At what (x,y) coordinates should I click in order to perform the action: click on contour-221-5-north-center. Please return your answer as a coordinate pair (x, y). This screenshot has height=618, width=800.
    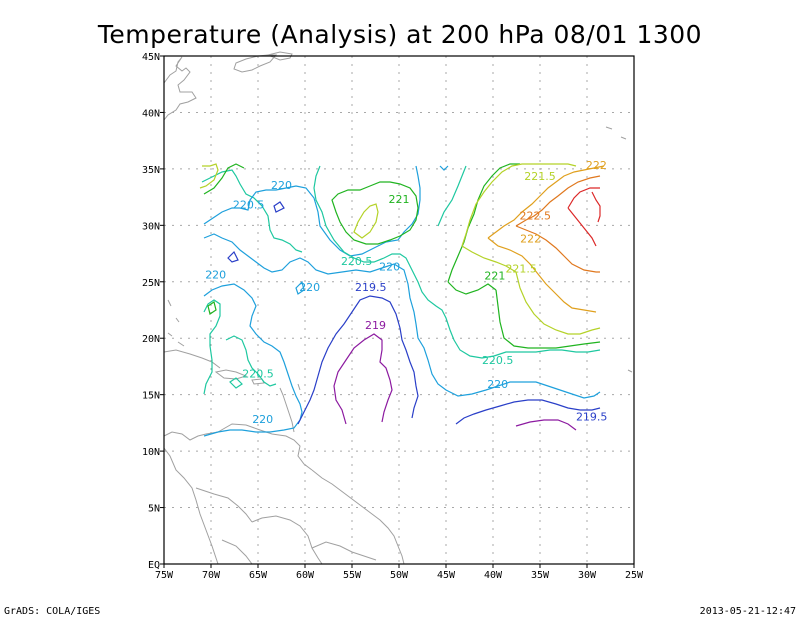
    Looking at the image, I should click on (366, 221).